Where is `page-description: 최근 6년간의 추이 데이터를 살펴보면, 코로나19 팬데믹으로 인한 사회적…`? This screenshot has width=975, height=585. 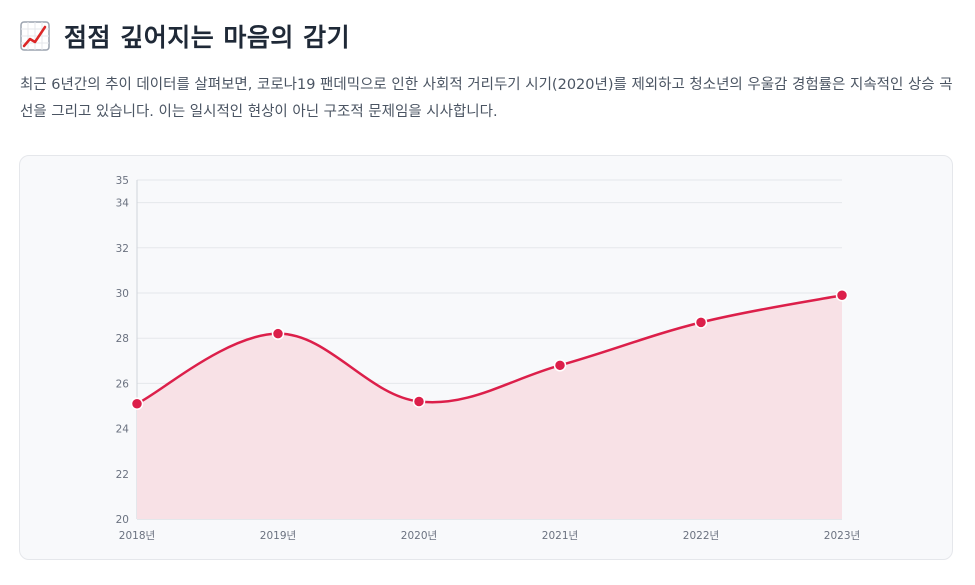 page-description: 최근 6년간의 추이 데이터를 살펴보면, 코로나19 팬데믹으로 인한 사회적… is located at coordinates (486, 98).